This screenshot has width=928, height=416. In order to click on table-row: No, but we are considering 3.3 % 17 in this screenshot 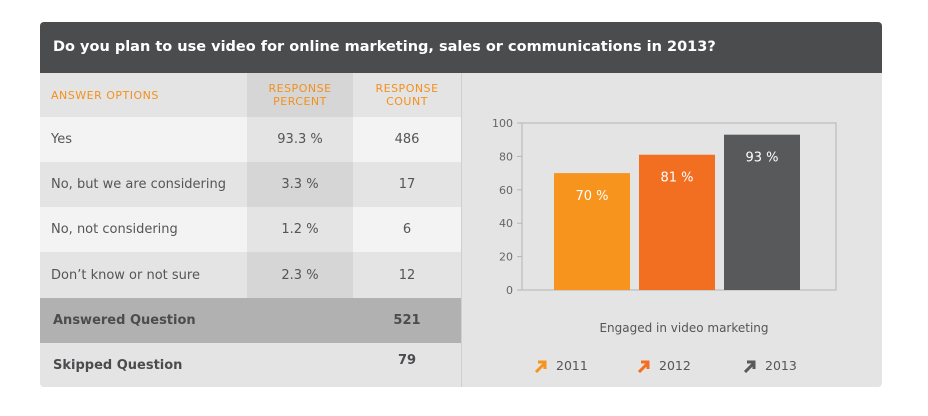, I will do `click(250, 184)`.